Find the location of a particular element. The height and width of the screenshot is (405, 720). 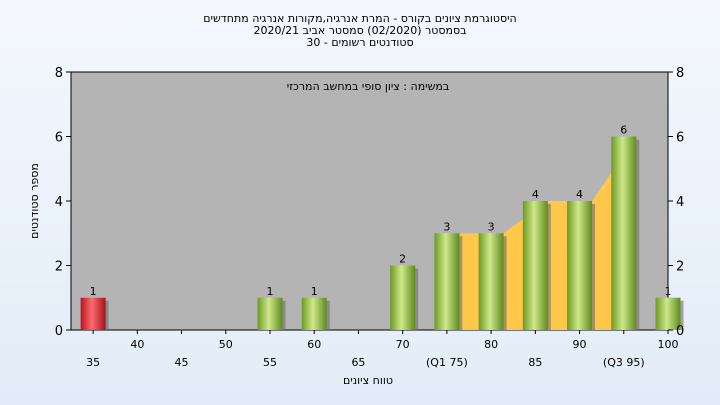

x-tick-label: 35 is located at coordinates (93, 362).